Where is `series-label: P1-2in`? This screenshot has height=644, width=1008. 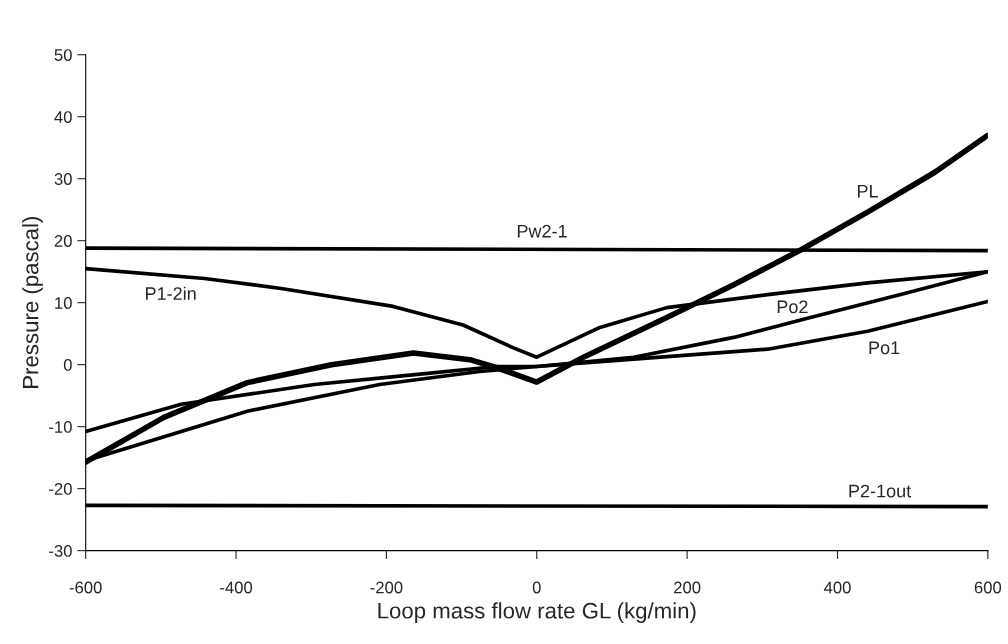
series-label: P1-2in is located at coordinates (171, 293).